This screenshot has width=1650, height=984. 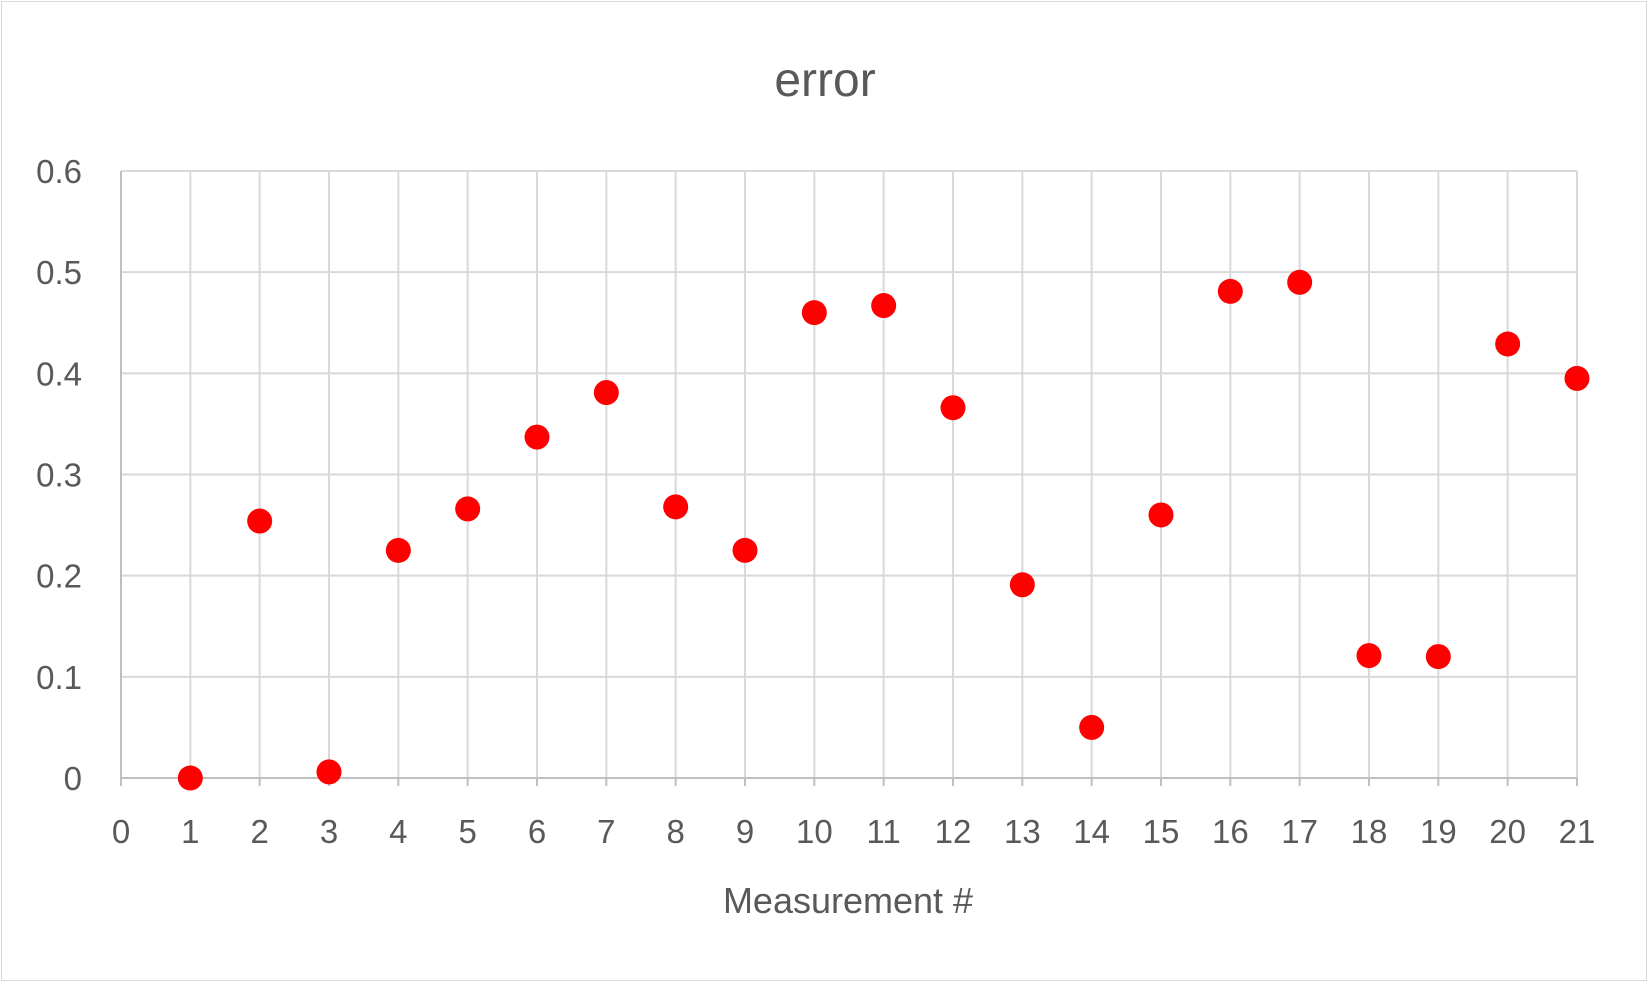 I want to click on x-tick-label-9: 9, so click(x=745, y=831).